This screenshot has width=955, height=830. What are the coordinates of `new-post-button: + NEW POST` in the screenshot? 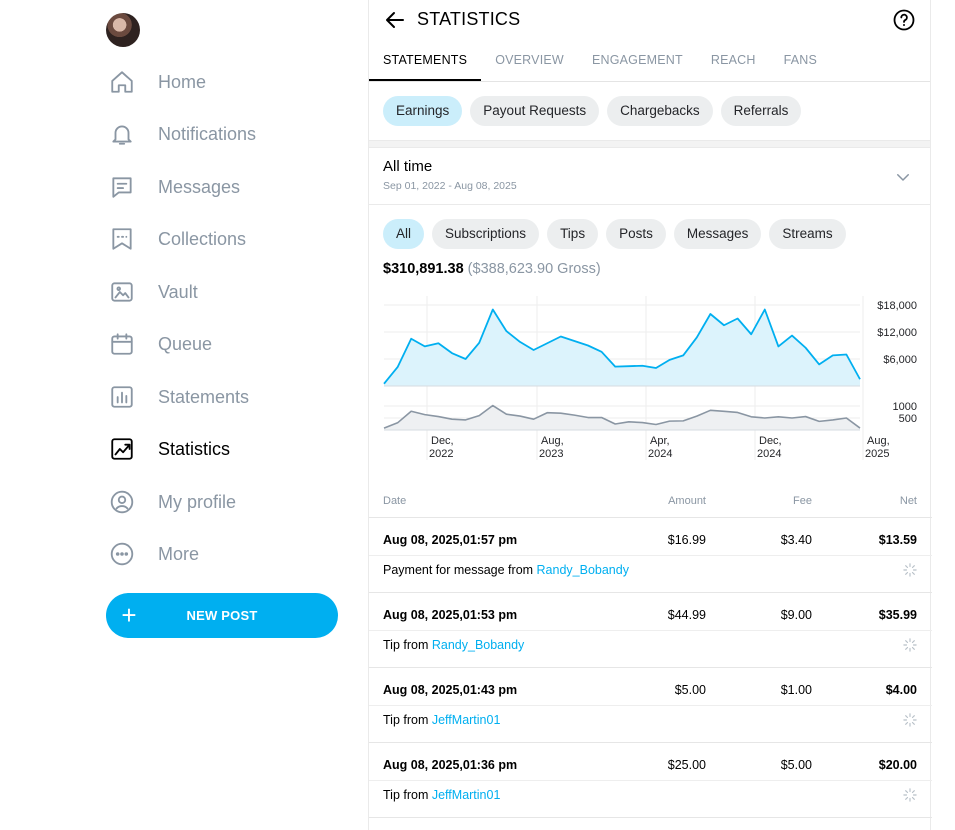 It's located at (222, 615).